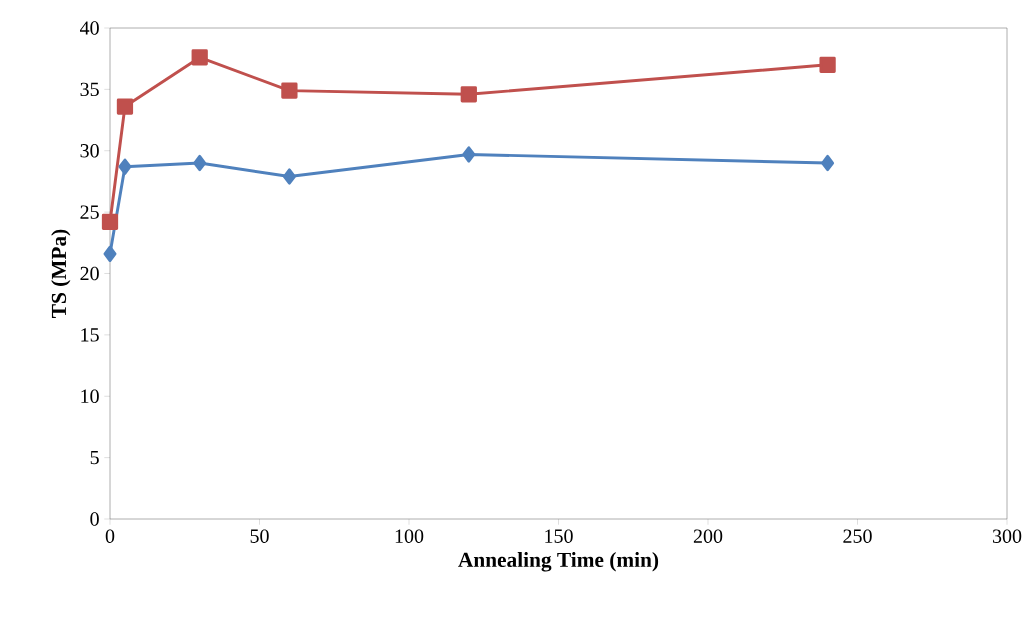 This screenshot has height=619, width=1036. Describe the element at coordinates (89, 28) in the screenshot. I see `y-tick-label: 40` at that location.